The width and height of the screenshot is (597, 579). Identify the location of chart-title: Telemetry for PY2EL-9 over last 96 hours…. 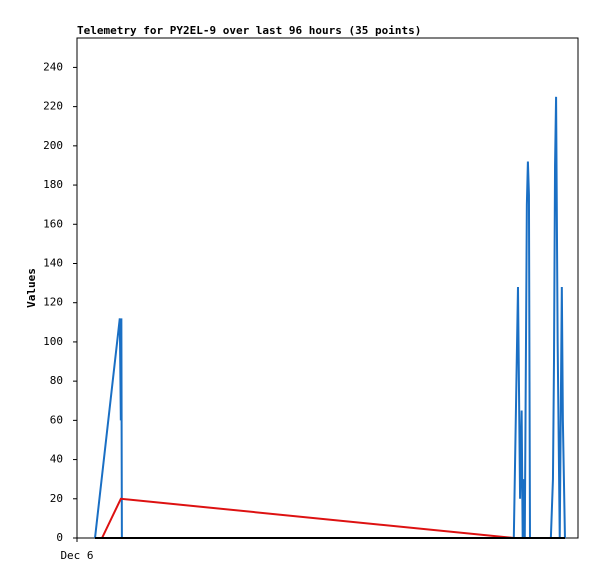
(249, 30).